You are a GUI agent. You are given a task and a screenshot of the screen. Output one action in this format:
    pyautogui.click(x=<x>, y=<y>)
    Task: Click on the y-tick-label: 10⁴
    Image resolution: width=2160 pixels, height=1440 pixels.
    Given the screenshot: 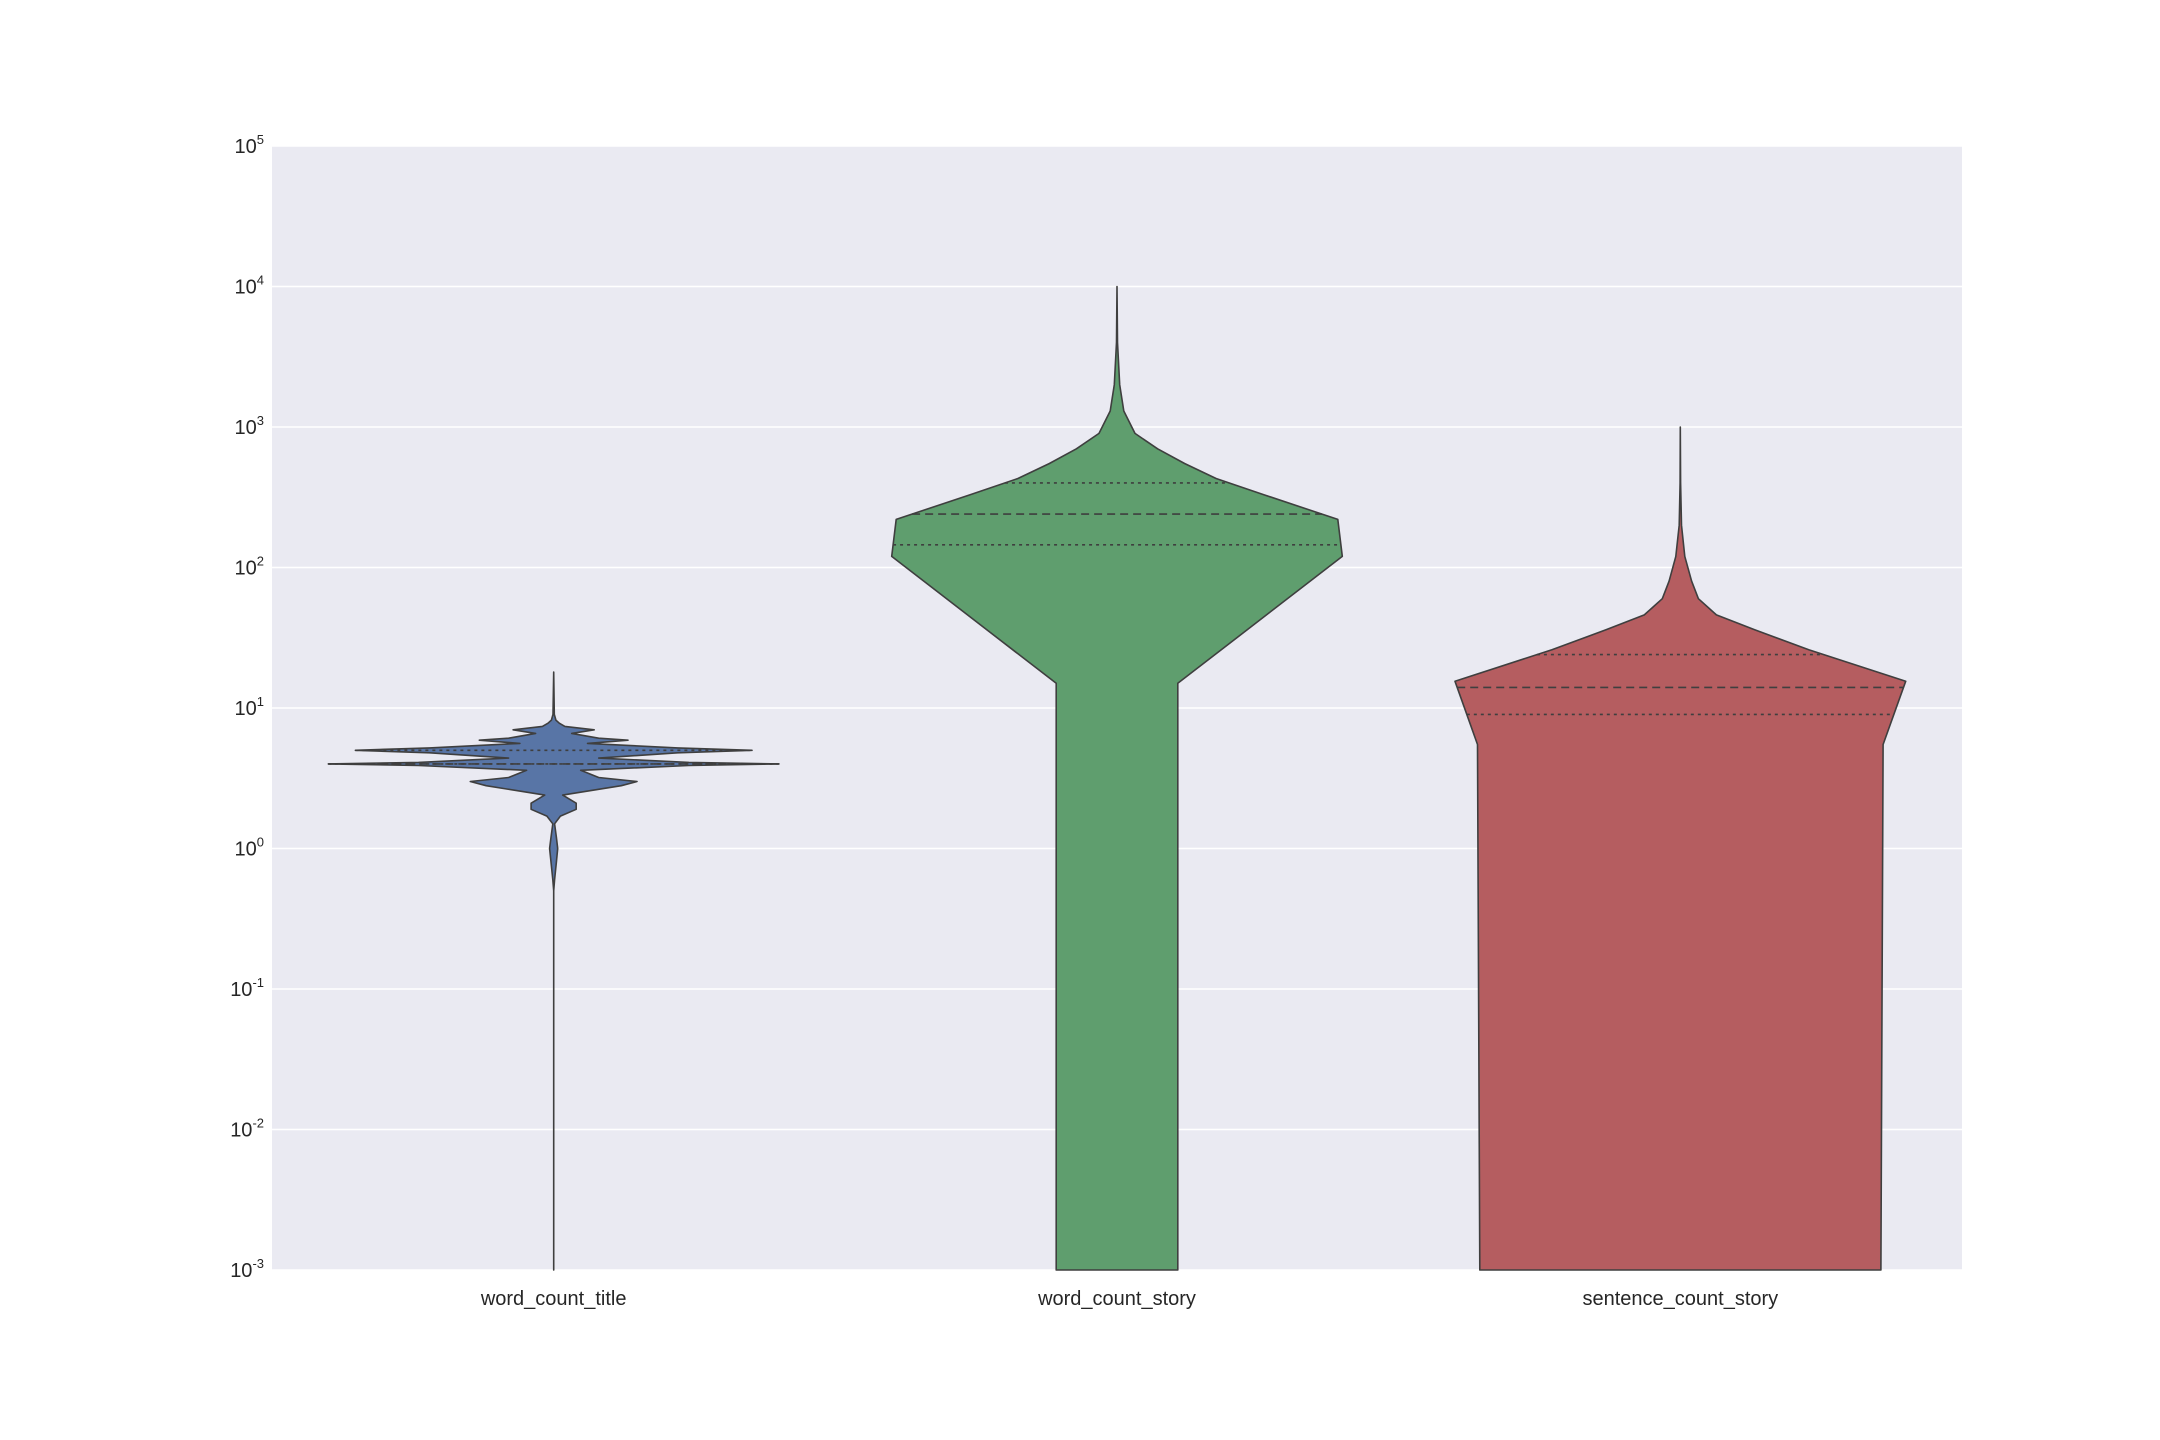 What is the action you would take?
    pyautogui.click(x=249, y=286)
    